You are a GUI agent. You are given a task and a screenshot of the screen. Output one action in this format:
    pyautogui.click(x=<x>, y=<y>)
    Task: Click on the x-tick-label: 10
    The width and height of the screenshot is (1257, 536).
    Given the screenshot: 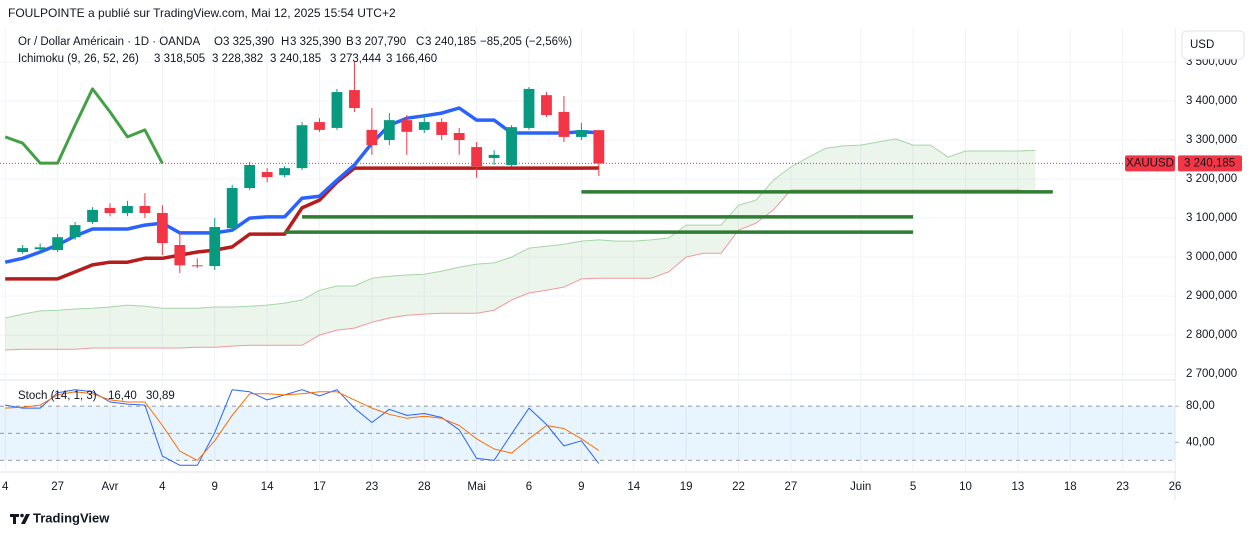 What is the action you would take?
    pyautogui.click(x=965, y=487)
    